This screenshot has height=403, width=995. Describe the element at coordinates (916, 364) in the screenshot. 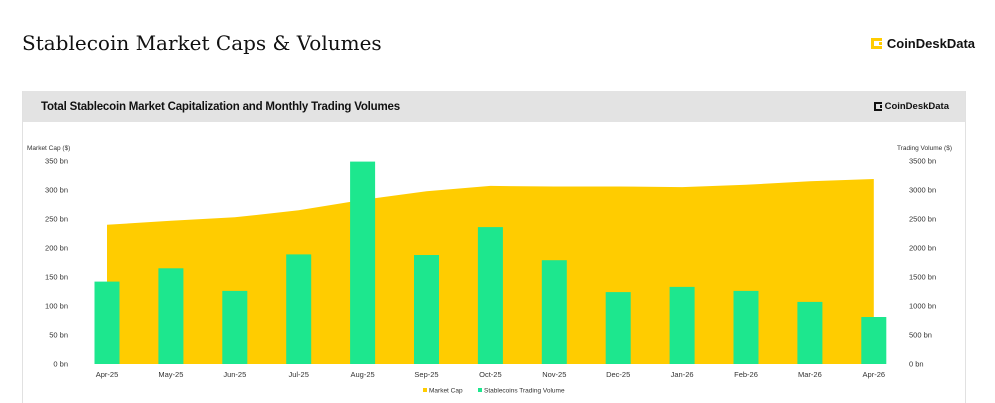

I see `y-tick-right: 0 bn` at that location.